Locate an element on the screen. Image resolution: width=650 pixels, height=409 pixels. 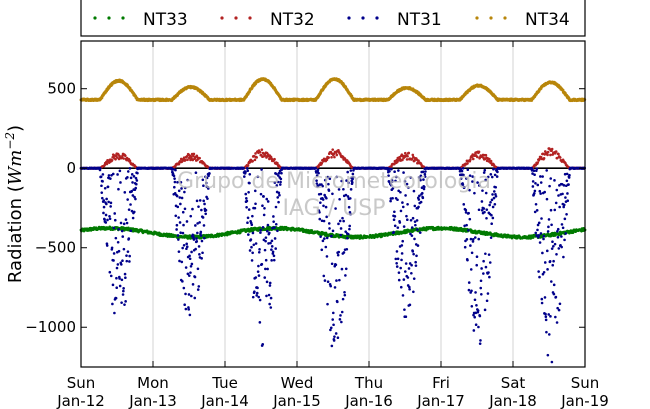
legend-marker-nt32 is located at coordinates (222, 18).